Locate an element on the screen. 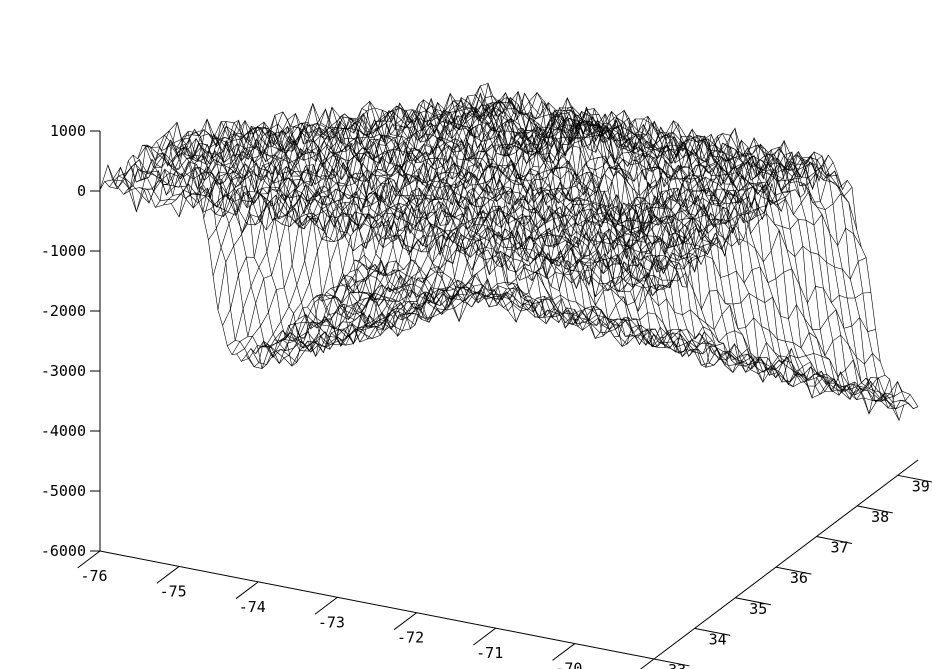 The height and width of the screenshot is (669, 932). y-tick-label: 33 is located at coordinates (677, 665).